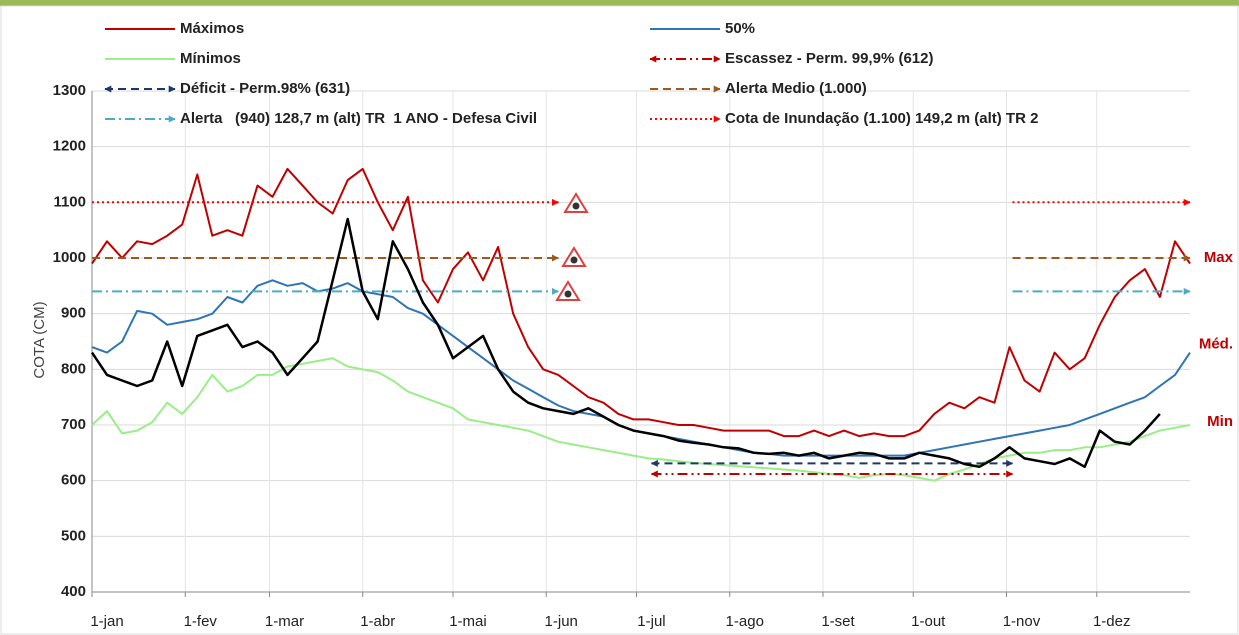 The image size is (1239, 635). I want to click on x-tick-label: 1-ago, so click(745, 621).